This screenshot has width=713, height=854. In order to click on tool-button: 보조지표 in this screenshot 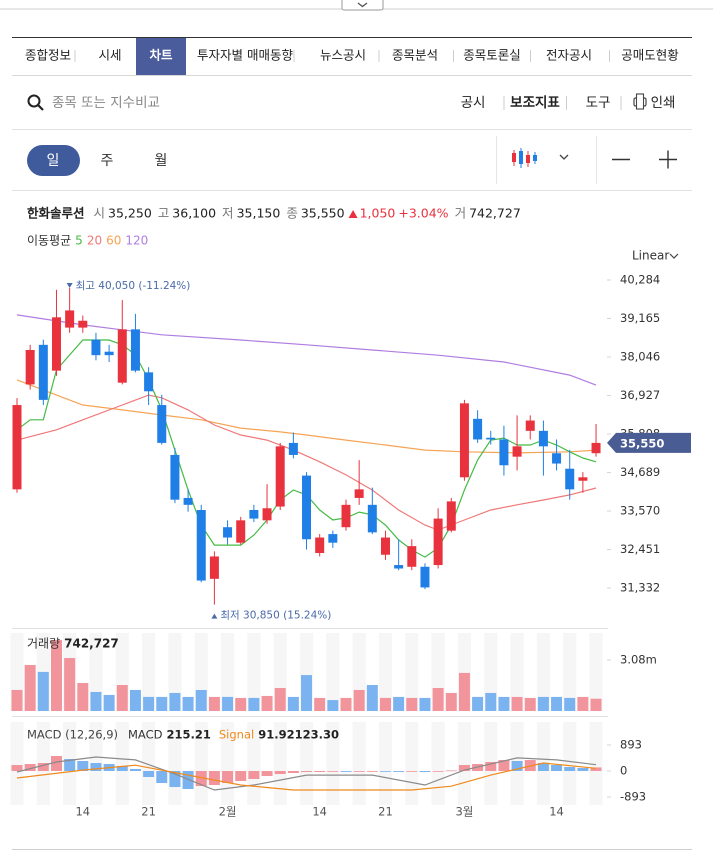, I will do `click(535, 103)`.